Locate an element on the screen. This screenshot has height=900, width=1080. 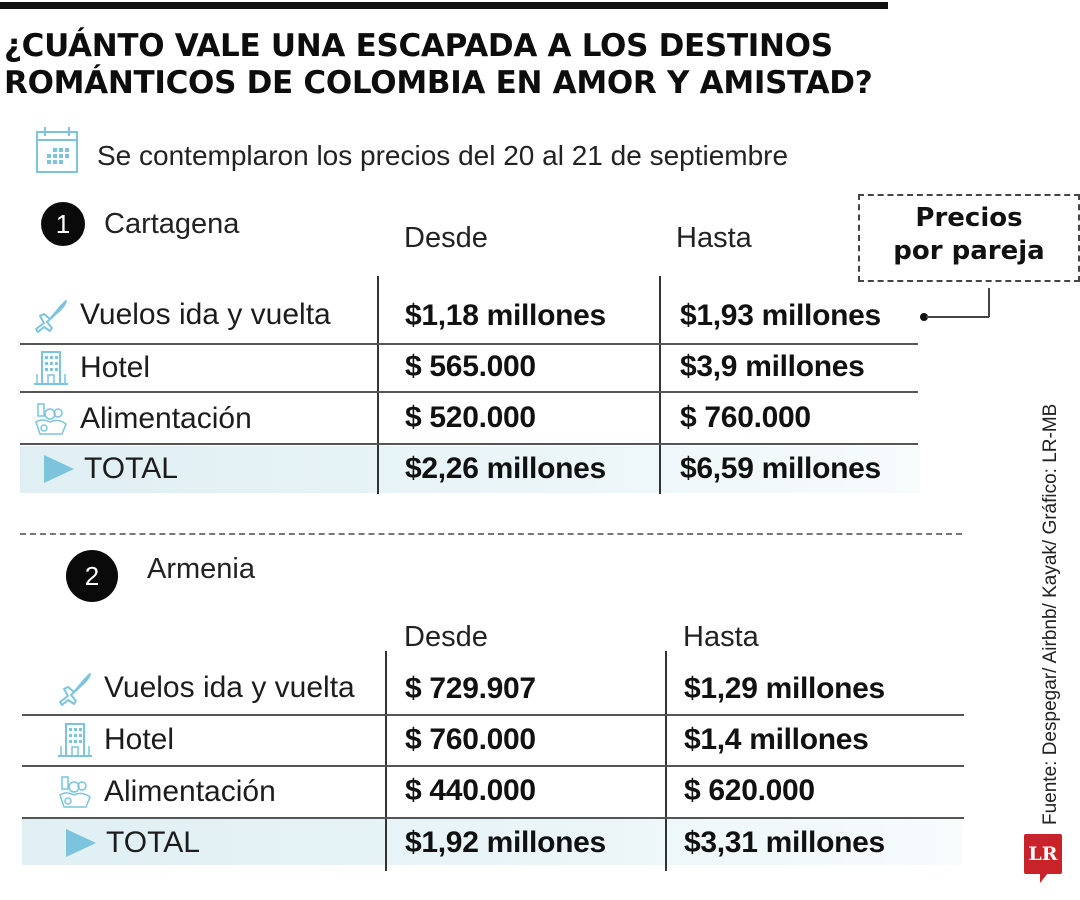
note-connector-line is located at coordinates (957, 317).